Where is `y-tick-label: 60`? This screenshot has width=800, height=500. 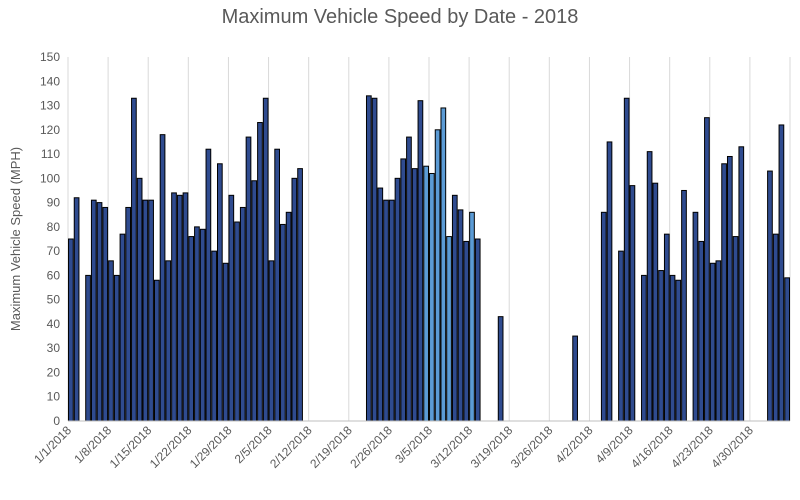
y-tick-label: 60 is located at coordinates (54, 275).